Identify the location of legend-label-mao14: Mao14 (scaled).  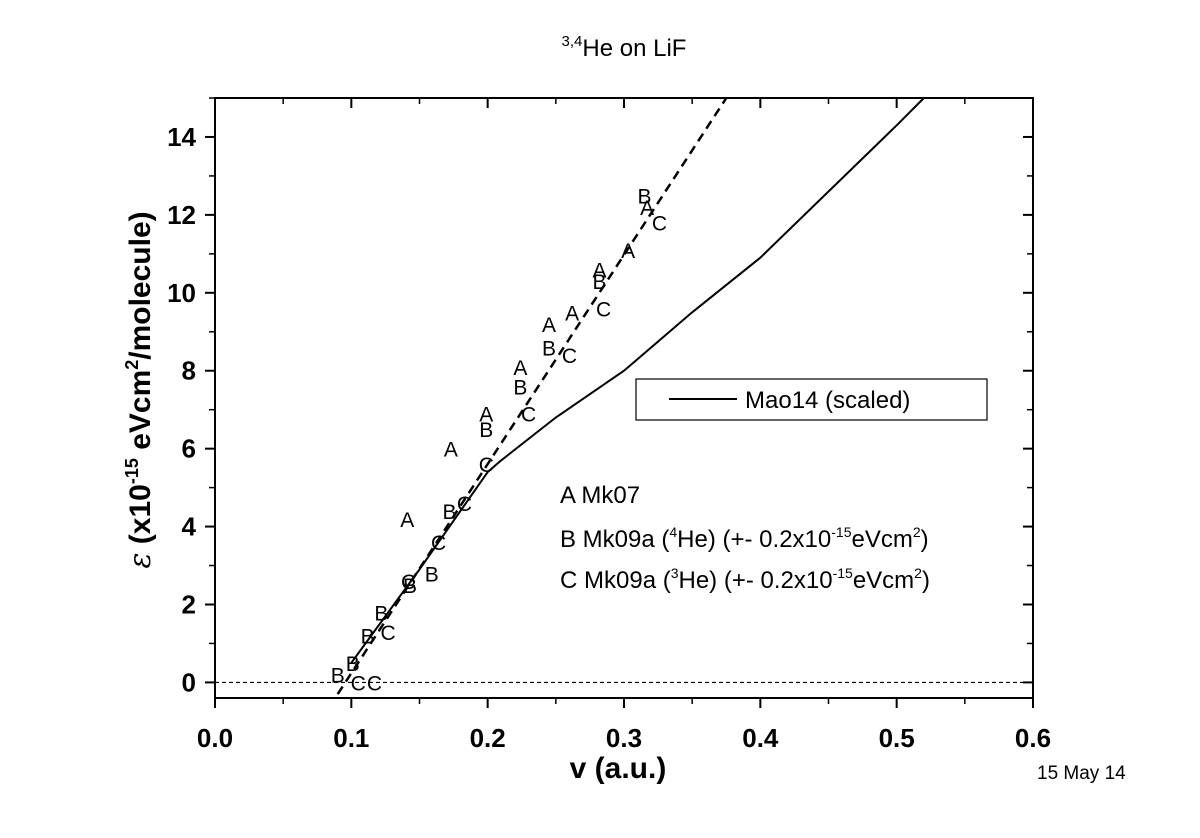
(827, 400).